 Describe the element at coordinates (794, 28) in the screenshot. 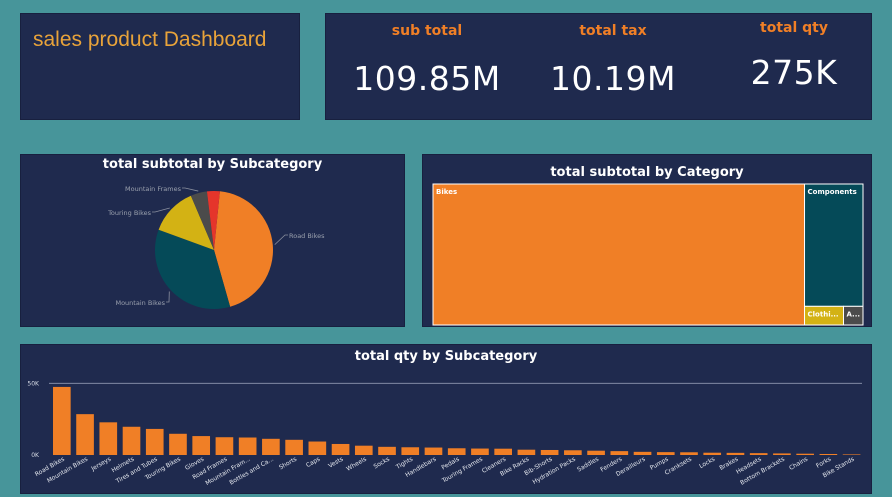

I see `kpi-total-qty-label: total qty` at that location.